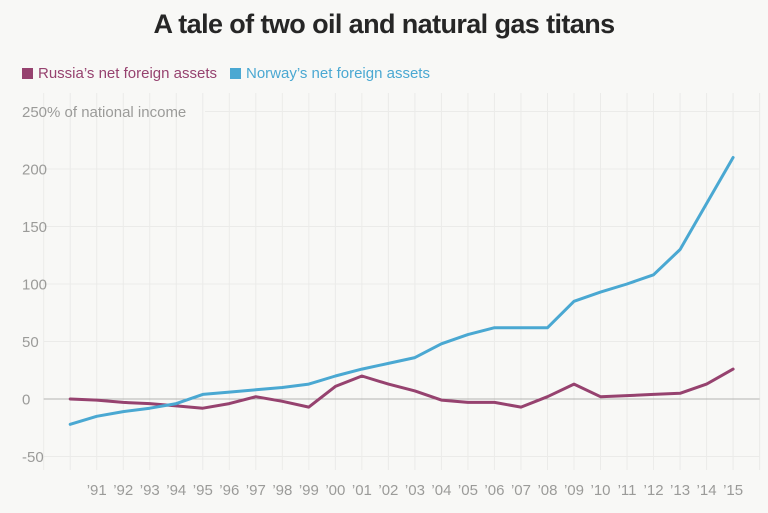  Describe the element at coordinates (335, 490) in the screenshot. I see `x-tick-label: ’00` at that location.